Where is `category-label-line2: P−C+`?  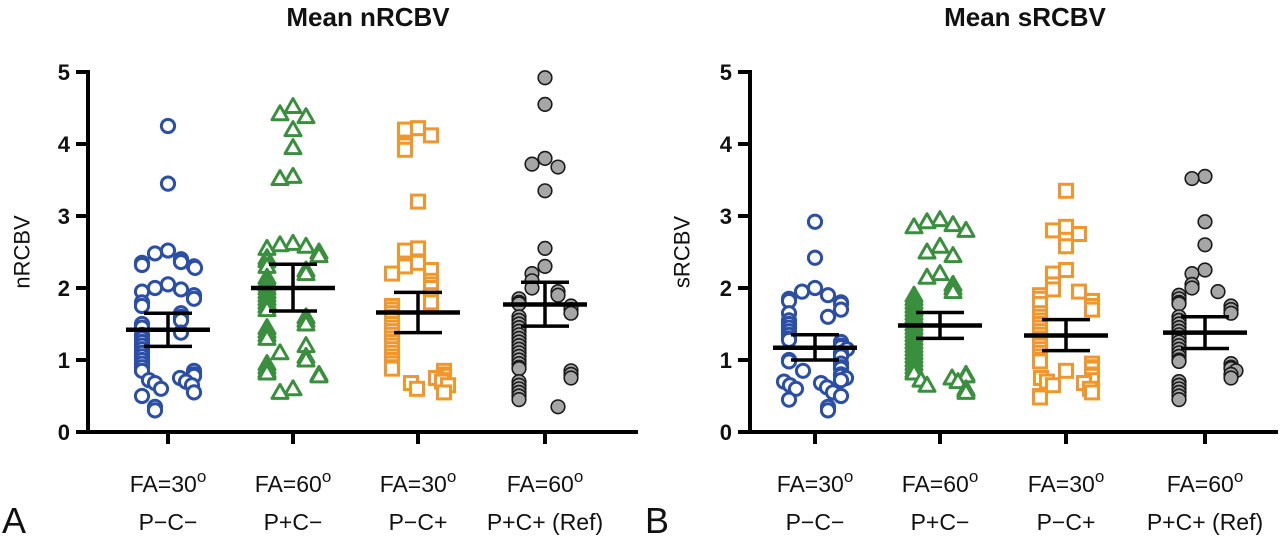
category-label-line2: P−C+ is located at coordinates (1066, 522).